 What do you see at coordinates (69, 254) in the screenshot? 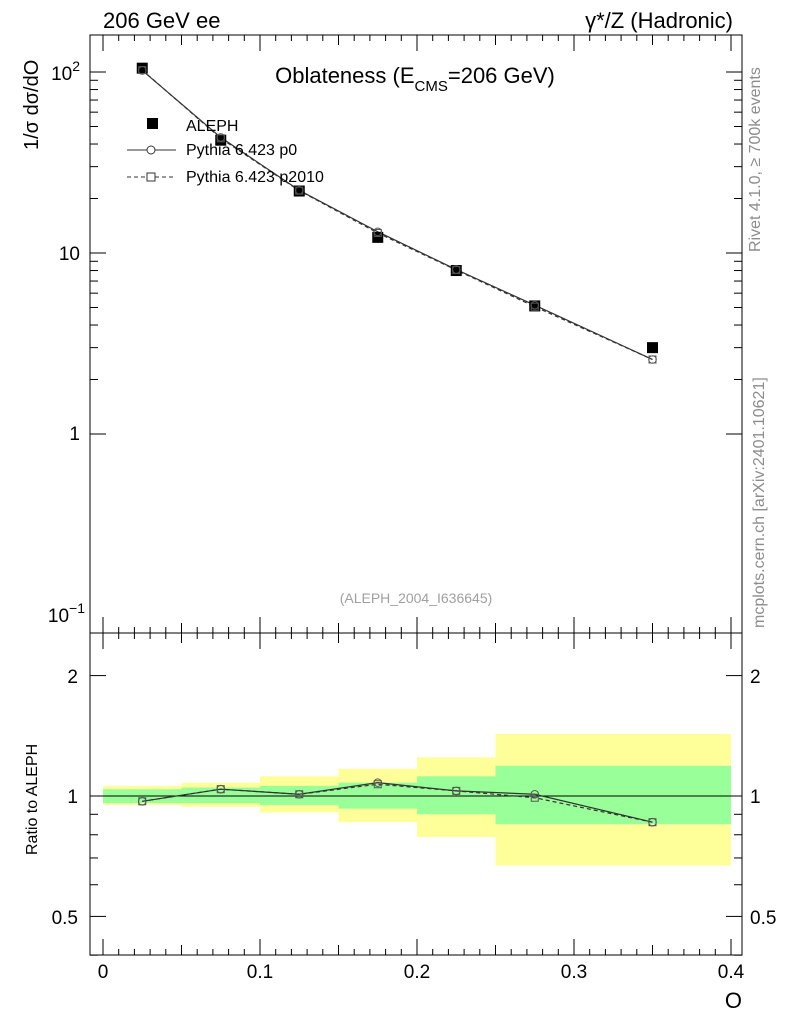
I see `ytick-label-10: 10` at bounding box center [69, 254].